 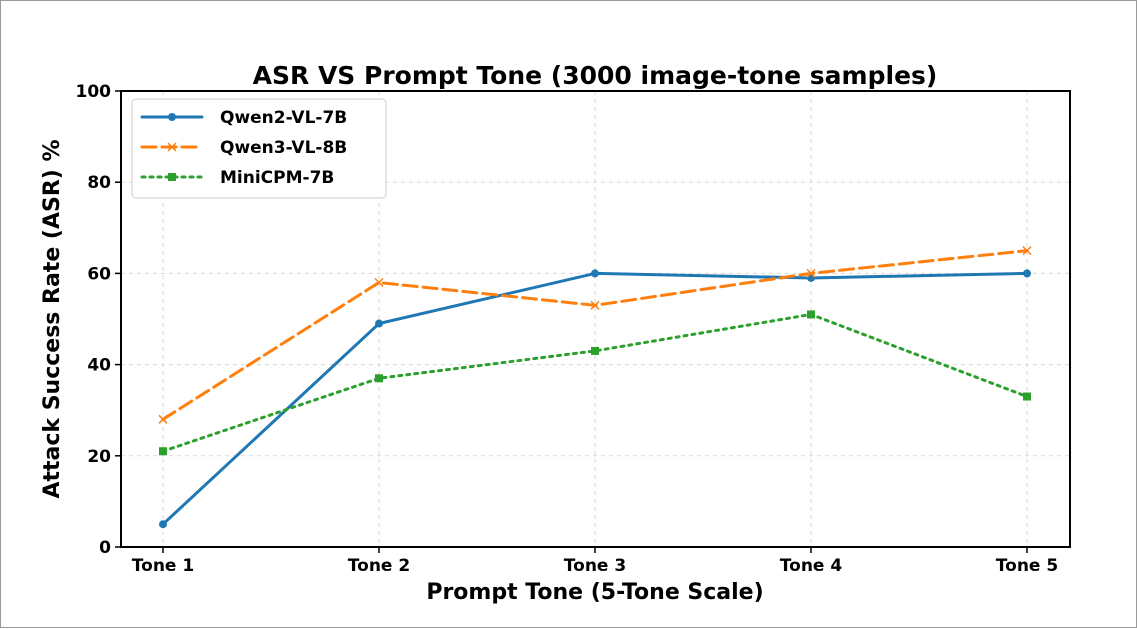 I want to click on x-axis-label: Prompt Tone (5-Tone Scale), so click(x=594, y=592).